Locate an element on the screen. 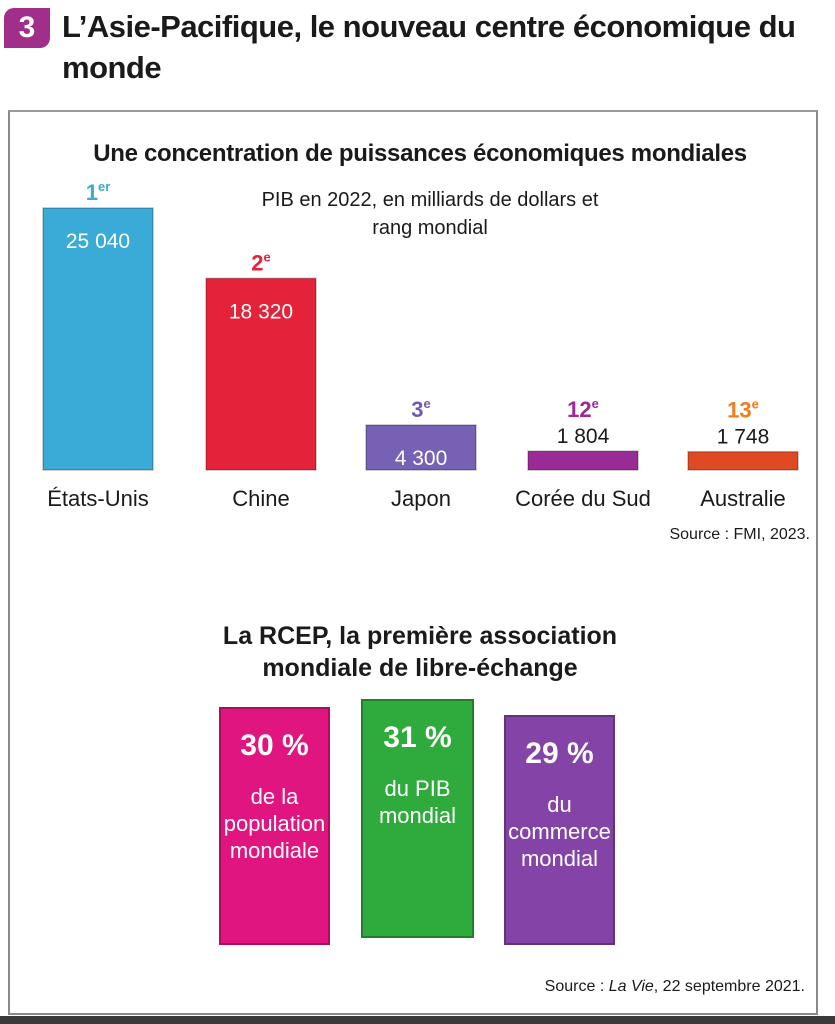 This screenshot has width=835, height=1024. card-desc-line: commerce is located at coordinates (559, 831).